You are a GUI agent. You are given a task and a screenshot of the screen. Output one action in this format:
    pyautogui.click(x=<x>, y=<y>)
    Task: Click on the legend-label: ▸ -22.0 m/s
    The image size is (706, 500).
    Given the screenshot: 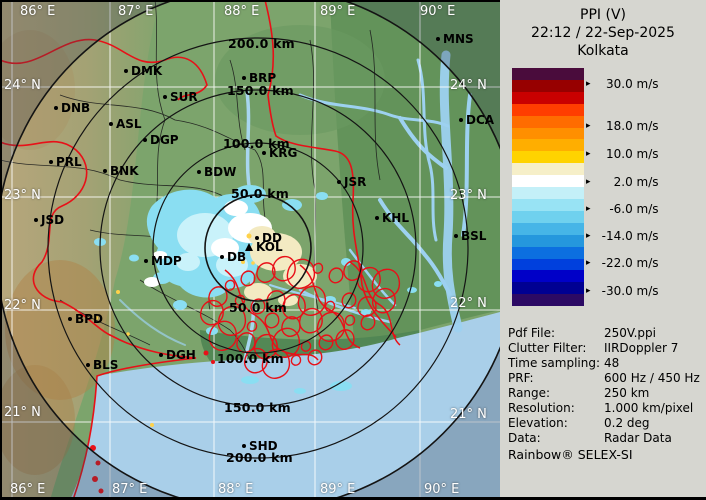 What is the action you would take?
    pyautogui.click(x=622, y=263)
    